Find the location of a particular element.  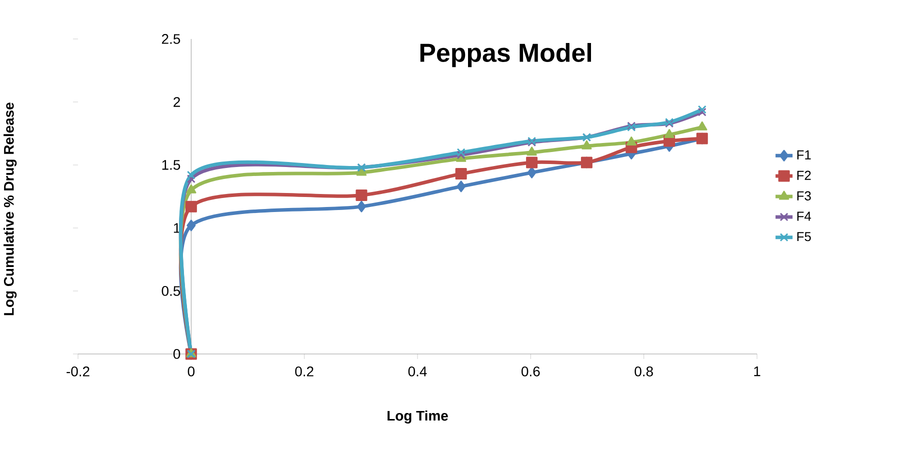

x-tick-label: 0.4 is located at coordinates (417, 371).